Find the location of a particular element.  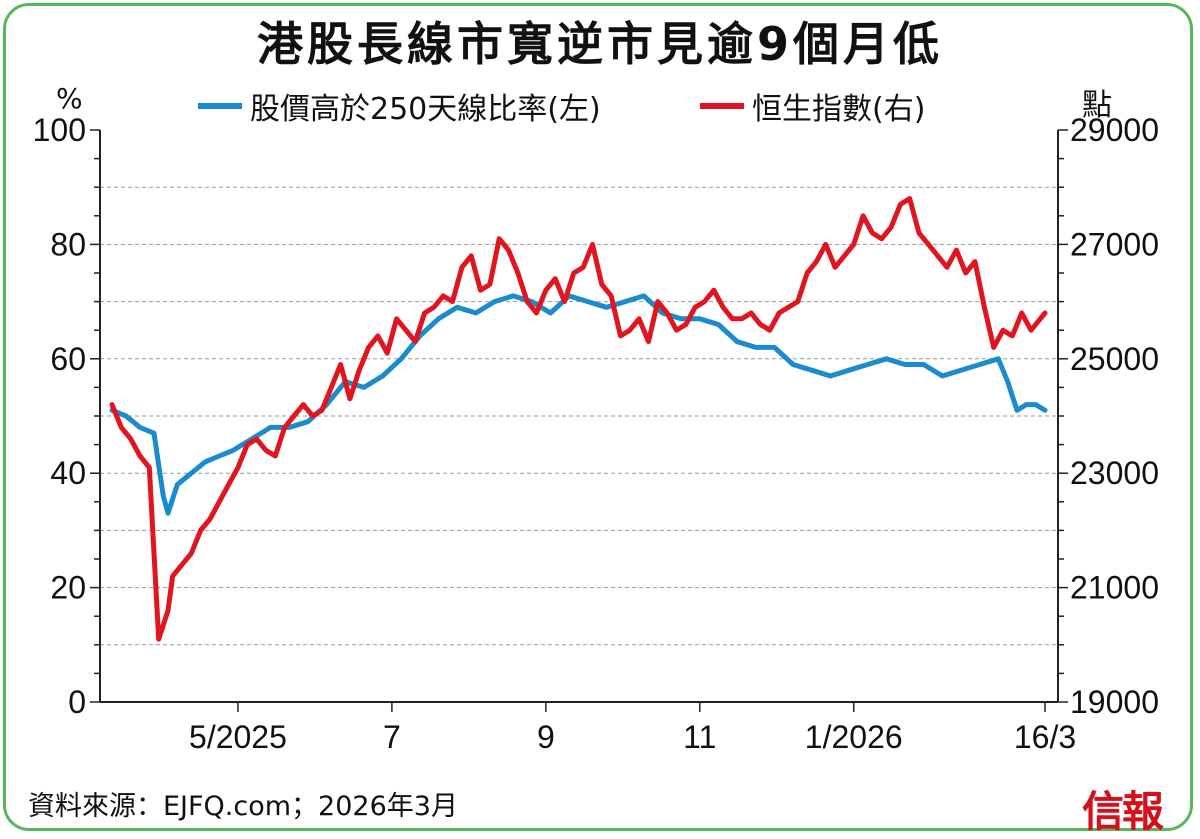

legend-item-breadth: 股價高於250天線比率(左) is located at coordinates (399, 106).